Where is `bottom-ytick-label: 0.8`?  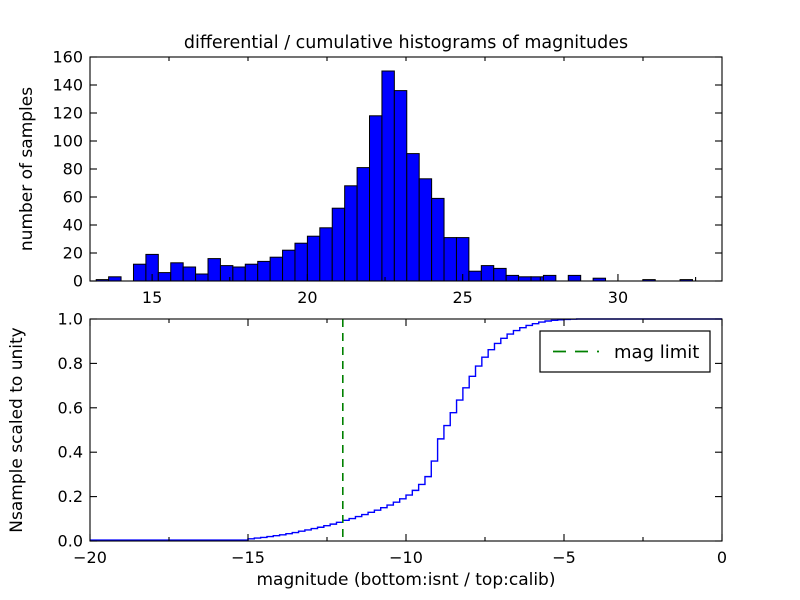 bottom-ytick-label: 0.8 is located at coordinates (70, 363).